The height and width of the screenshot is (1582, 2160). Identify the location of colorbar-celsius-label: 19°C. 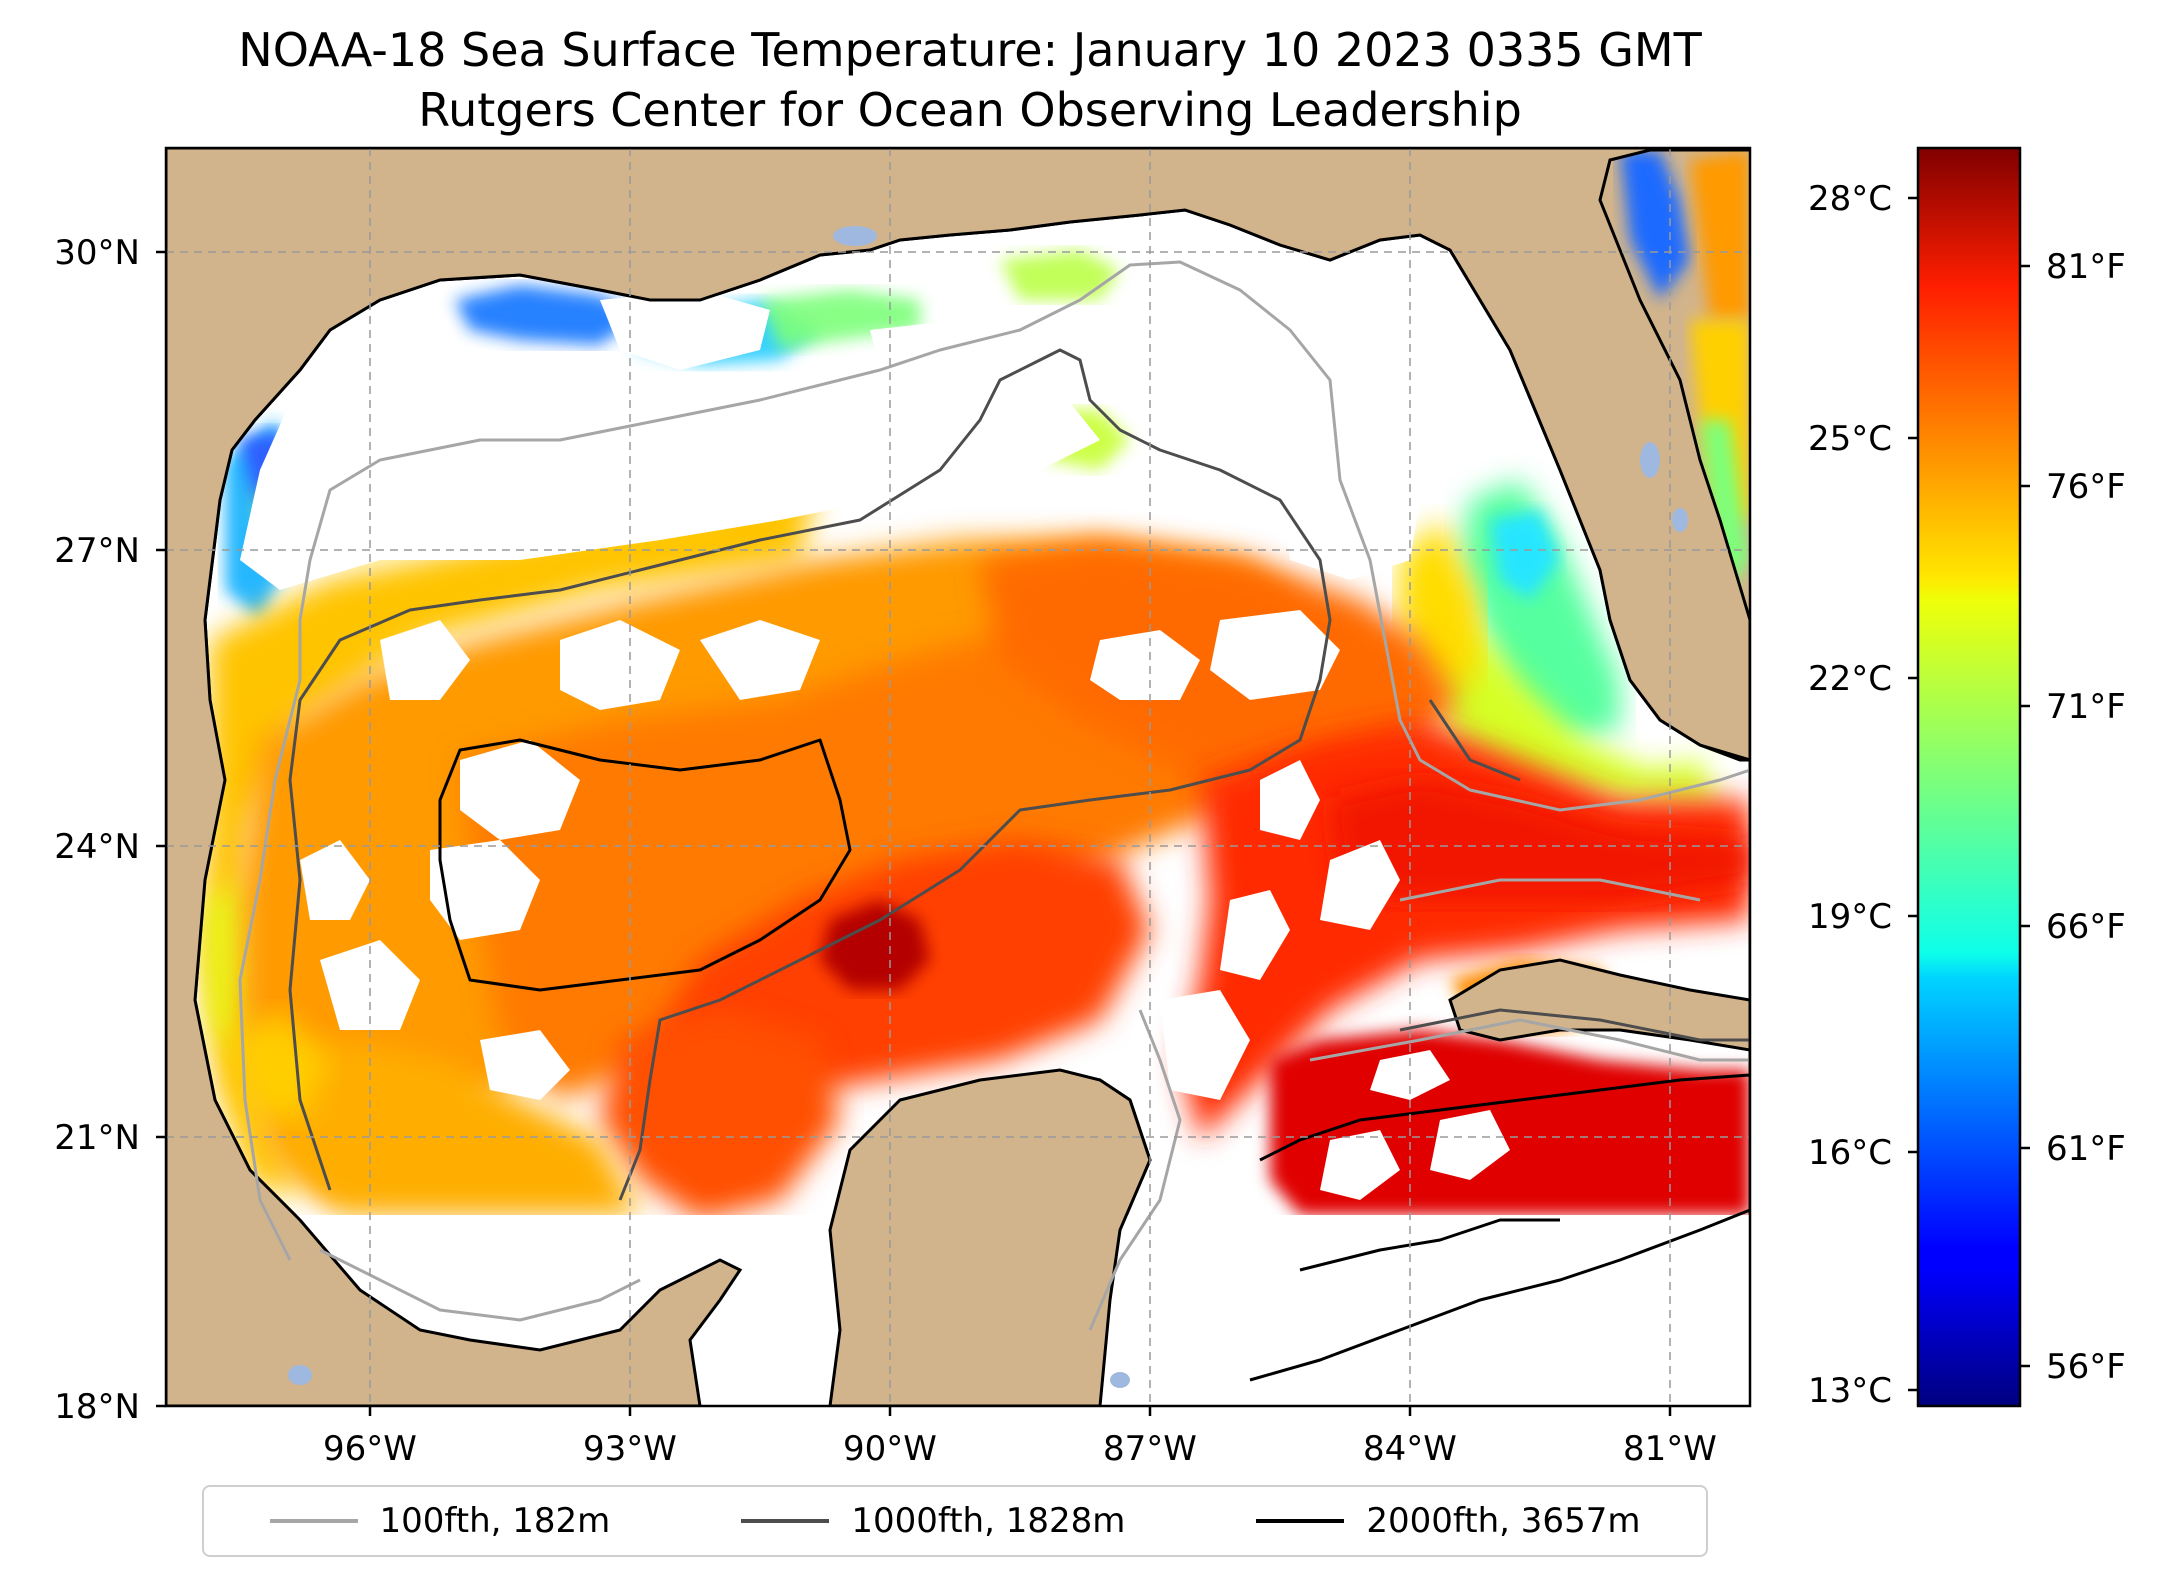
(1850, 917).